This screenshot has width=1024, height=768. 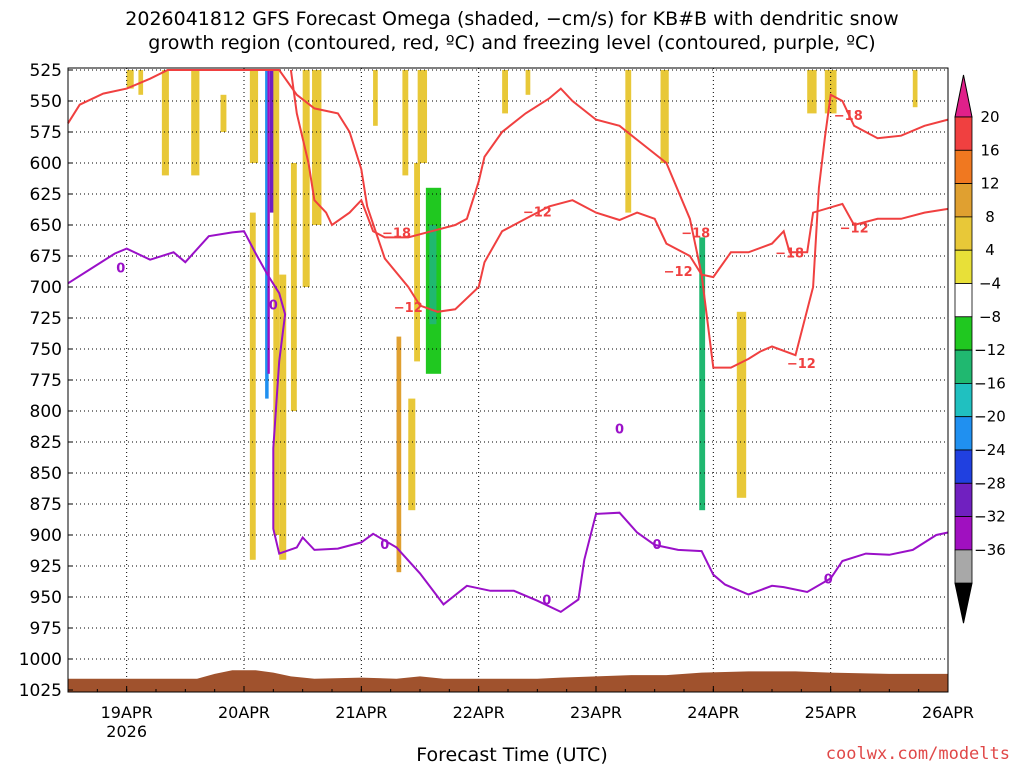 What do you see at coordinates (990, 284) in the screenshot?
I see `colorbar-label: −4` at bounding box center [990, 284].